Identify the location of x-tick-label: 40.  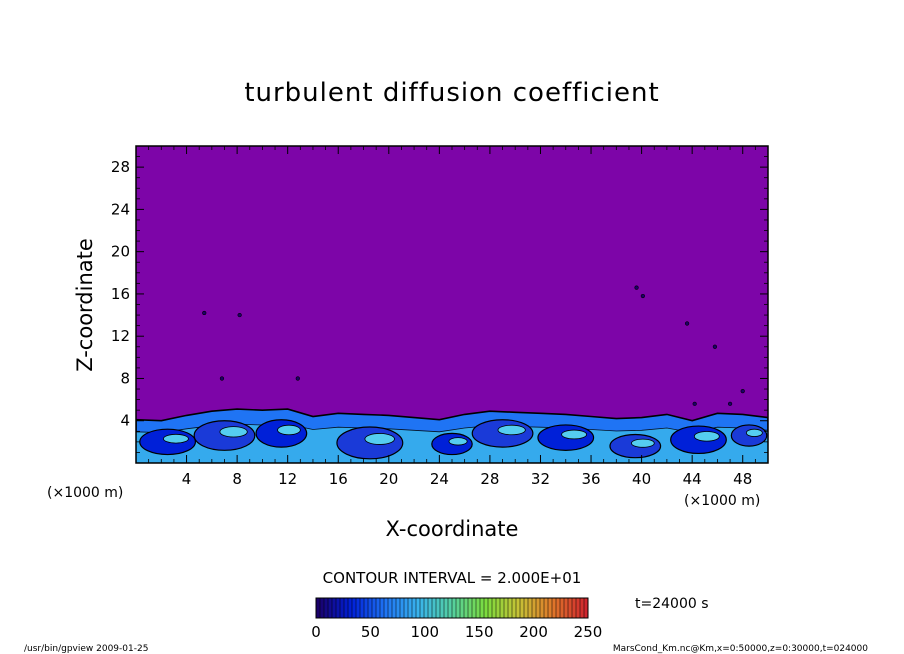
(641, 479).